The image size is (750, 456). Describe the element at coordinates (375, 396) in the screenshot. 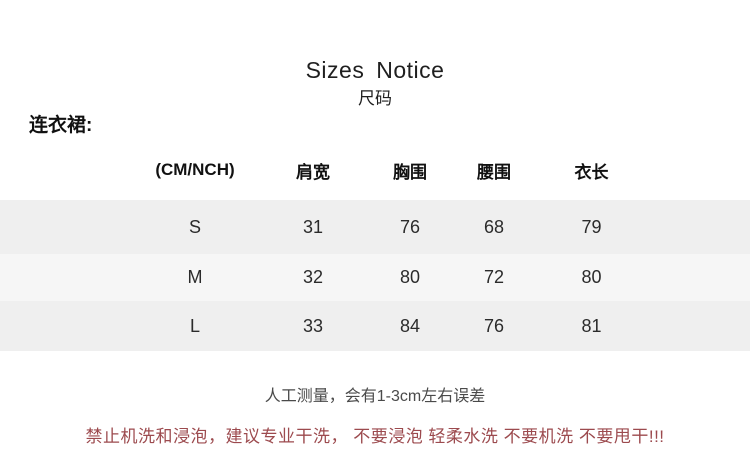

I see `measurement-note: 人工测量，会有1-3cm左右误差` at that location.